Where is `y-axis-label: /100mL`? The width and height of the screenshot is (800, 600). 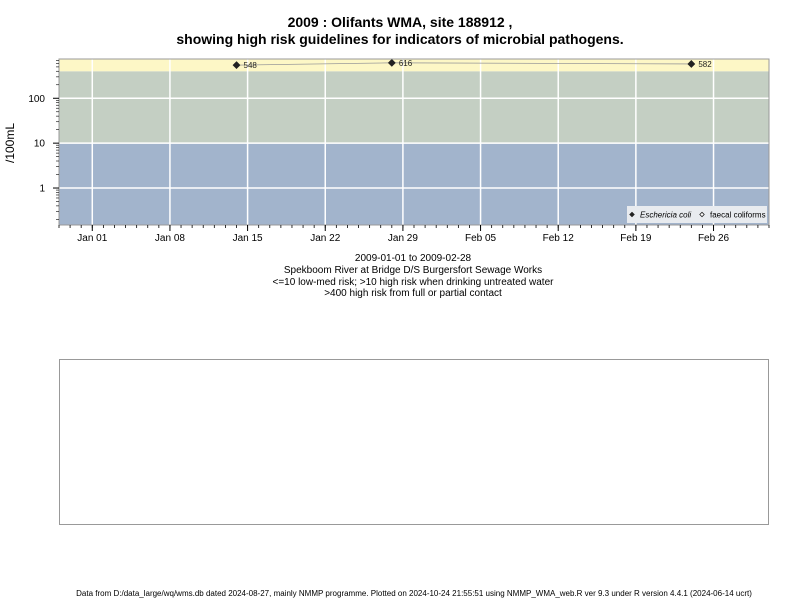
y-axis-label: /100mL is located at coordinates (10, 143).